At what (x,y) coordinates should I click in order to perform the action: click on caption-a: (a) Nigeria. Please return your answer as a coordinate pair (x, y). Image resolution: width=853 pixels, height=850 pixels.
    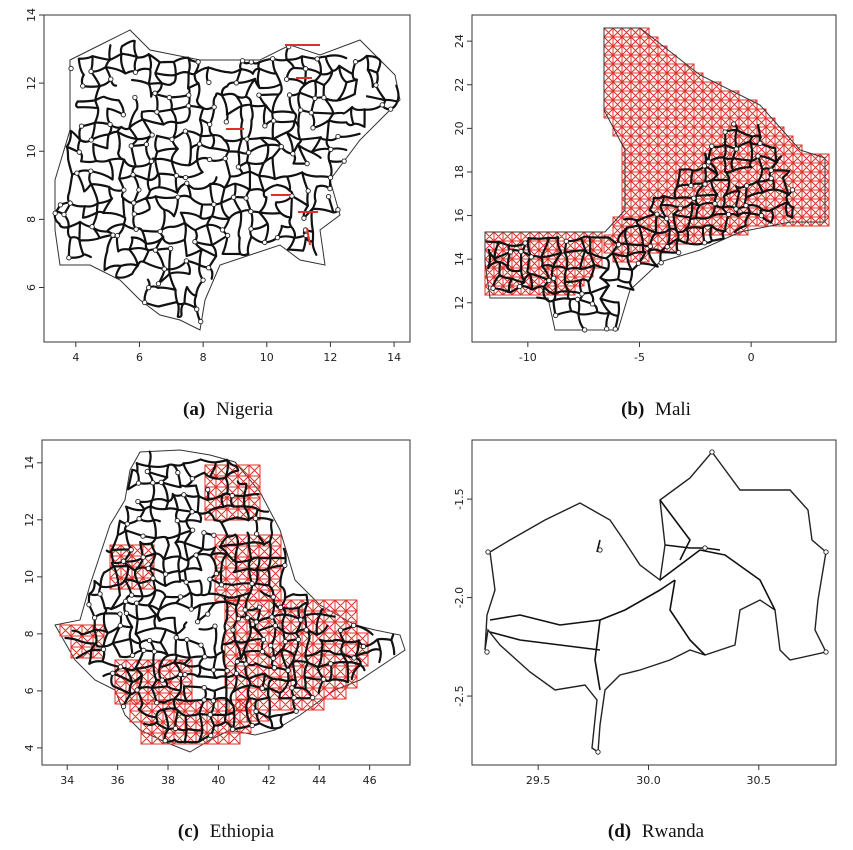
    Looking at the image, I should click on (228, 409).